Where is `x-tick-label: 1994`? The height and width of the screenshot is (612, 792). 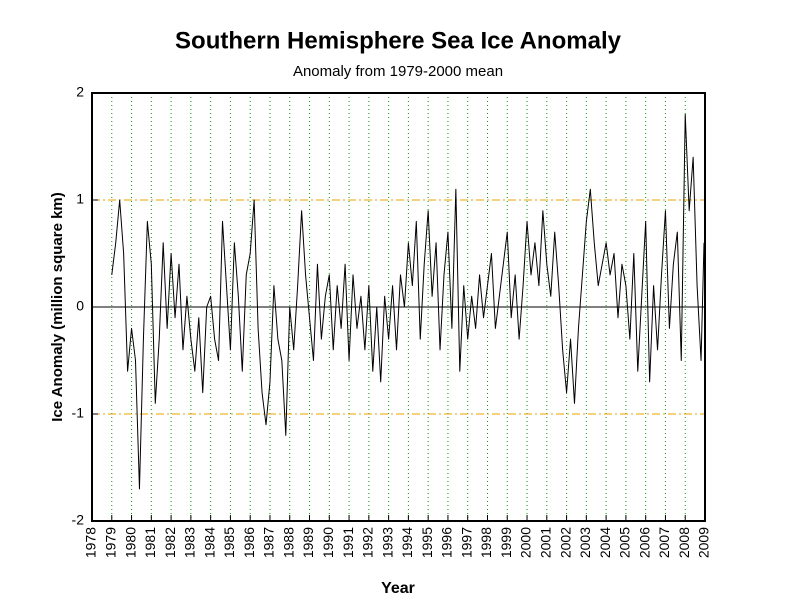
x-tick-label: 1994 is located at coordinates (407, 542).